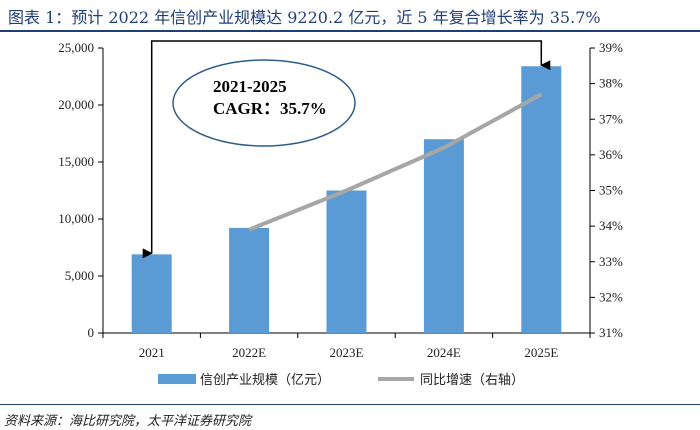  Describe the element at coordinates (350, 404) in the screenshot. I see `source-divider` at that location.